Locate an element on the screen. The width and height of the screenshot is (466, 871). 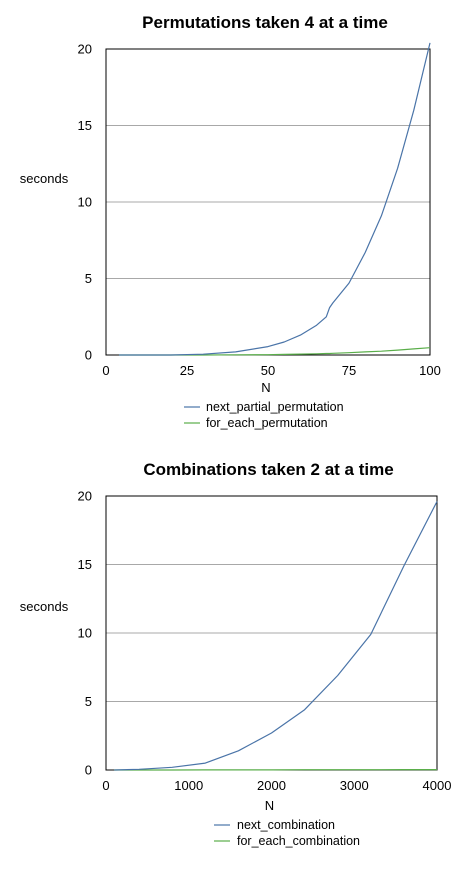
x-tick-label: 50 is located at coordinates (268, 370).